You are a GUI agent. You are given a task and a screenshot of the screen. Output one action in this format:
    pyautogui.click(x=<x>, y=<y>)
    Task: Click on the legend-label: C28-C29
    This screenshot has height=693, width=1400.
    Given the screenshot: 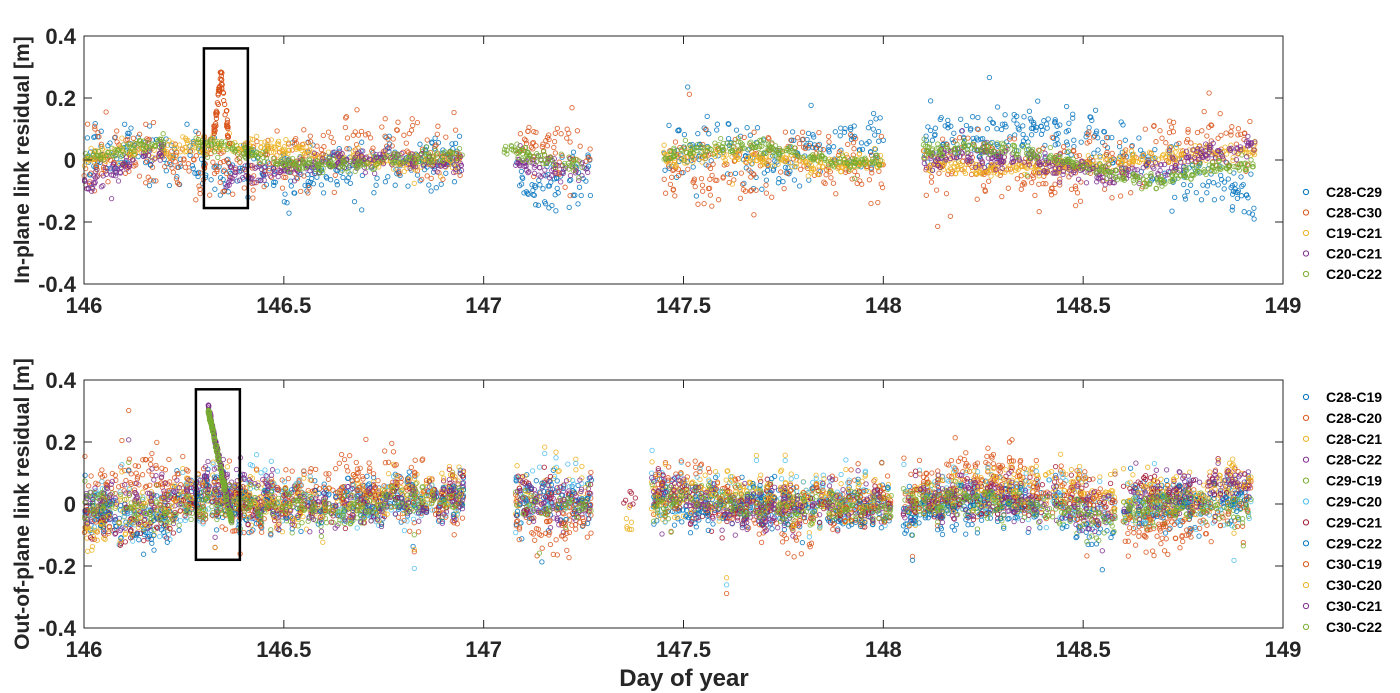 What is the action you would take?
    pyautogui.click(x=1354, y=192)
    